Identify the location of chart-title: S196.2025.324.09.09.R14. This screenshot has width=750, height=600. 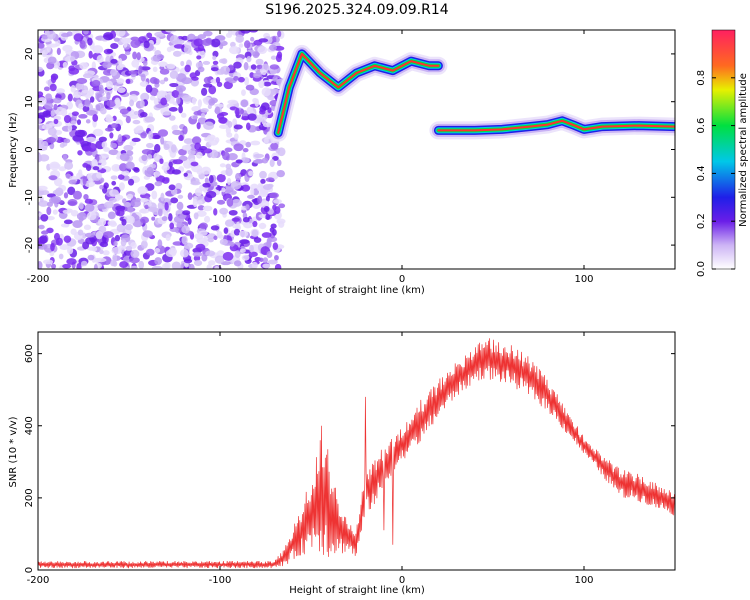
(356, 10).